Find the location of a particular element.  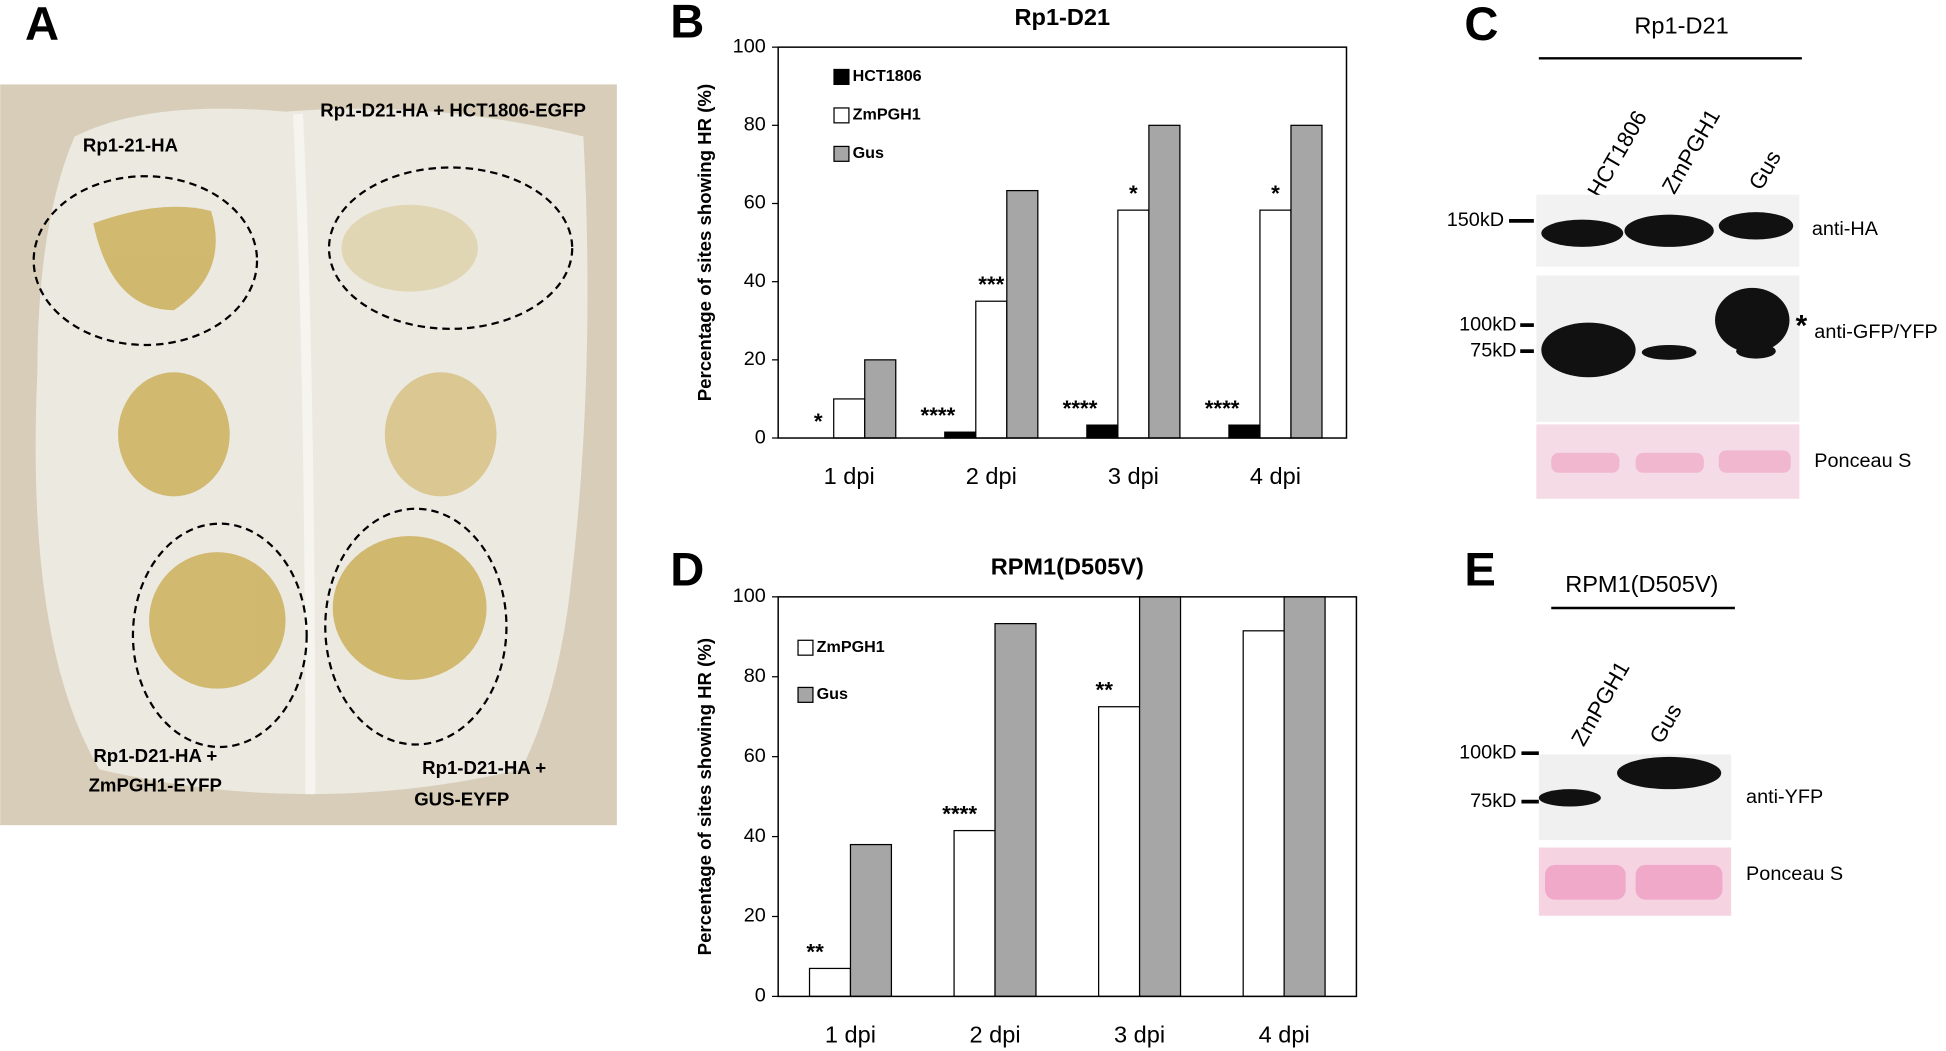

lane-label: HCT1806 is located at coordinates (1616, 153).